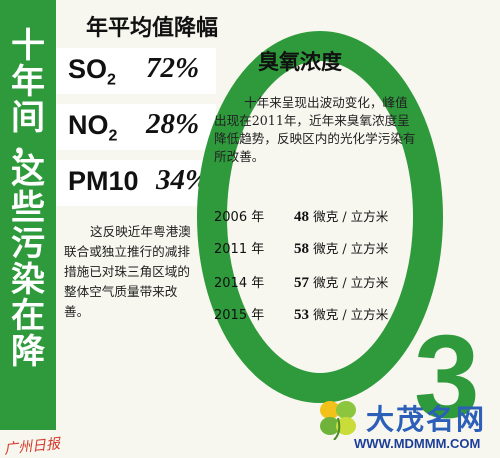 This screenshot has height=458, width=500. I want to click on pollutant-row-pm10: PM10 34%, so click(136, 183).